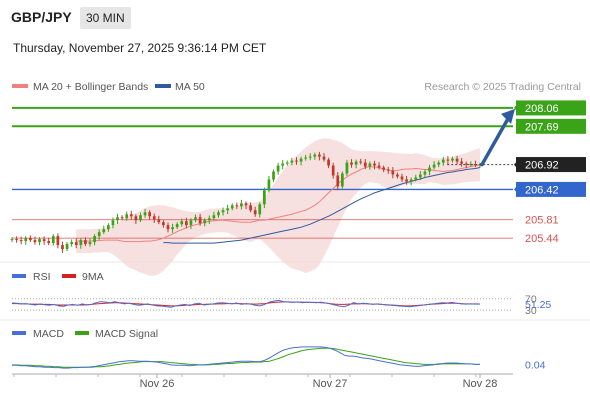  I want to click on x-tick-label: Nov 28, so click(480, 384).